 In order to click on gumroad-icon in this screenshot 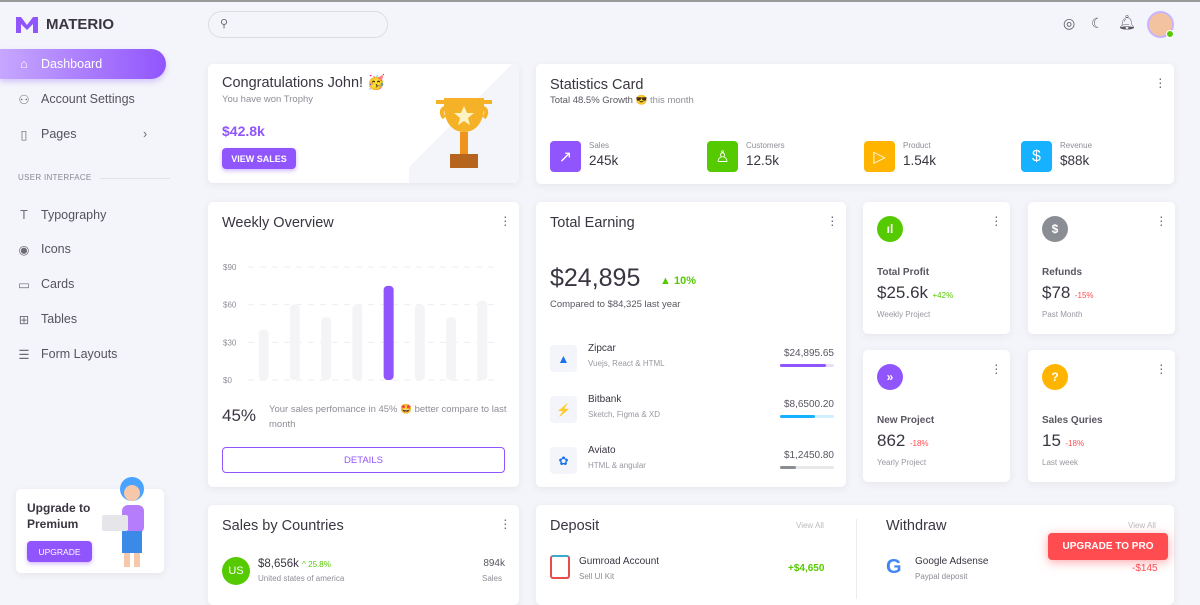, I will do `click(560, 567)`.